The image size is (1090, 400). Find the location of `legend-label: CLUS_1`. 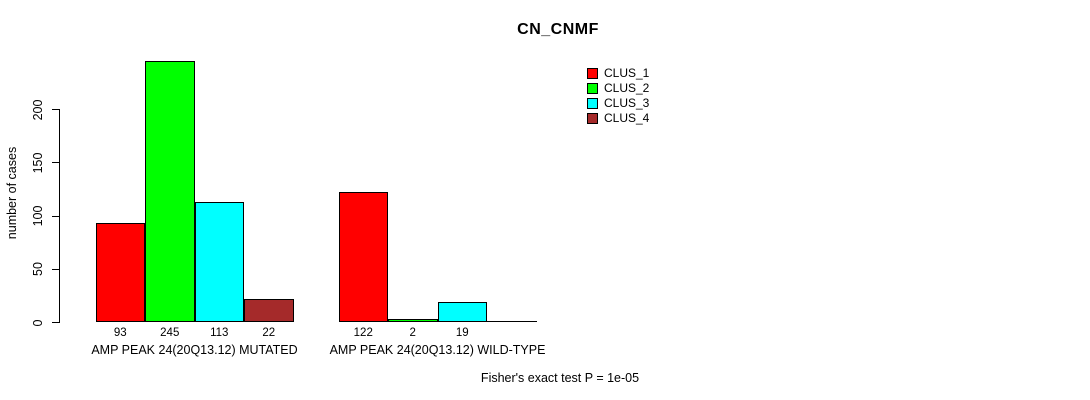

legend-label: CLUS_1 is located at coordinates (627, 73).